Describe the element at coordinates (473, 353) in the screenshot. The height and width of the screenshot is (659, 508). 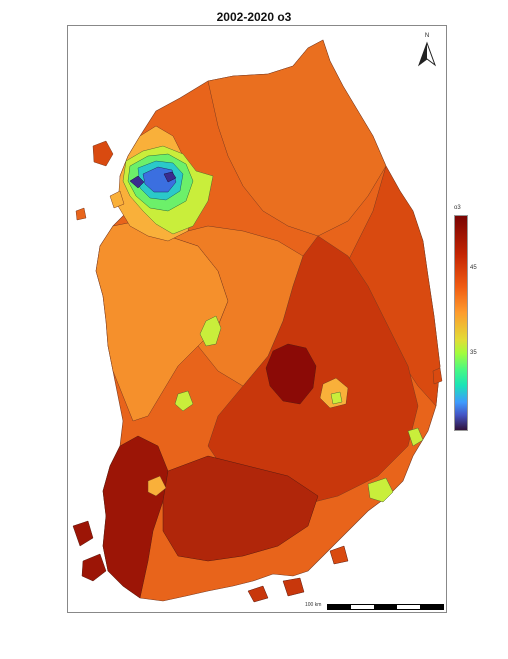
I see `legend-tick: 35` at that location.